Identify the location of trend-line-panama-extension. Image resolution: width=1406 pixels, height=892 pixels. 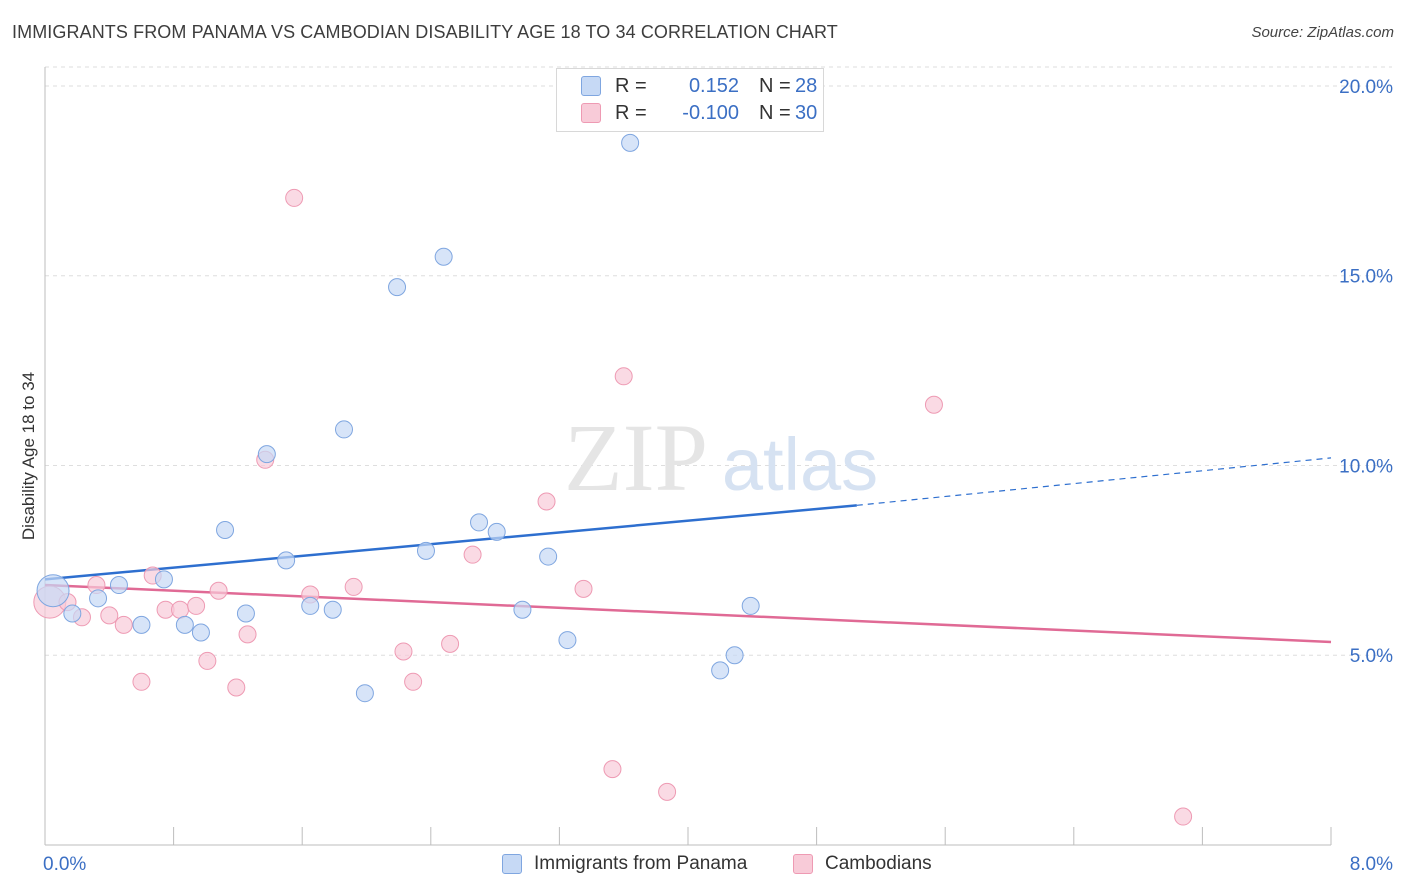
(1094, 481).